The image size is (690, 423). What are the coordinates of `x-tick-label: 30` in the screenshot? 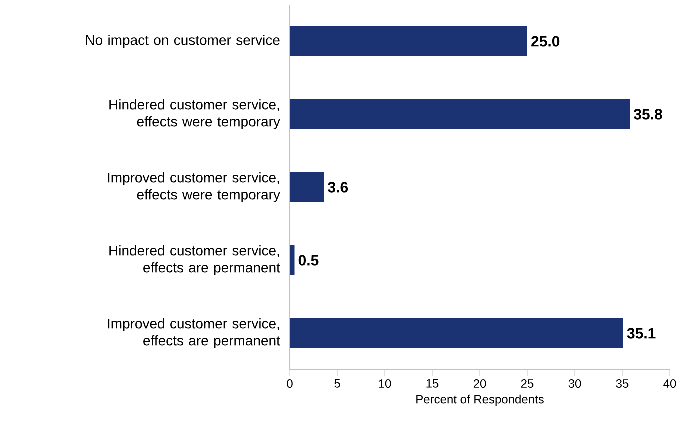 It's located at (575, 384).